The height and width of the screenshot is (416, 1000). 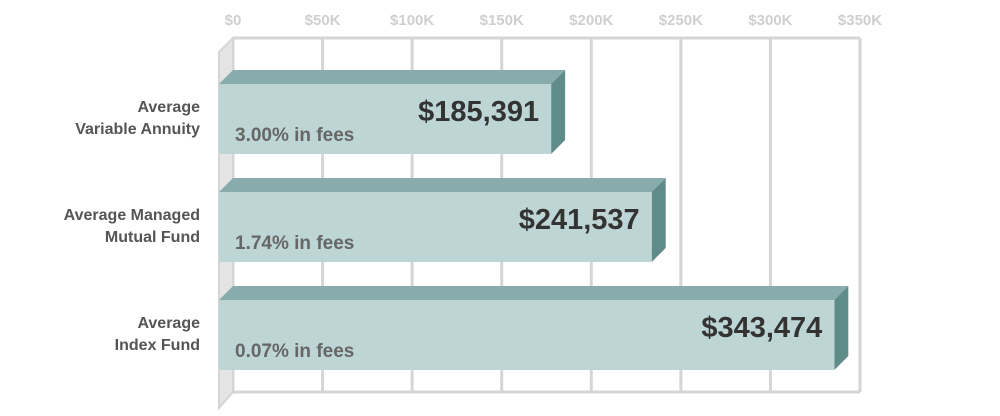 What do you see at coordinates (157, 345) in the screenshot?
I see `category-label: Index Fund` at bounding box center [157, 345].